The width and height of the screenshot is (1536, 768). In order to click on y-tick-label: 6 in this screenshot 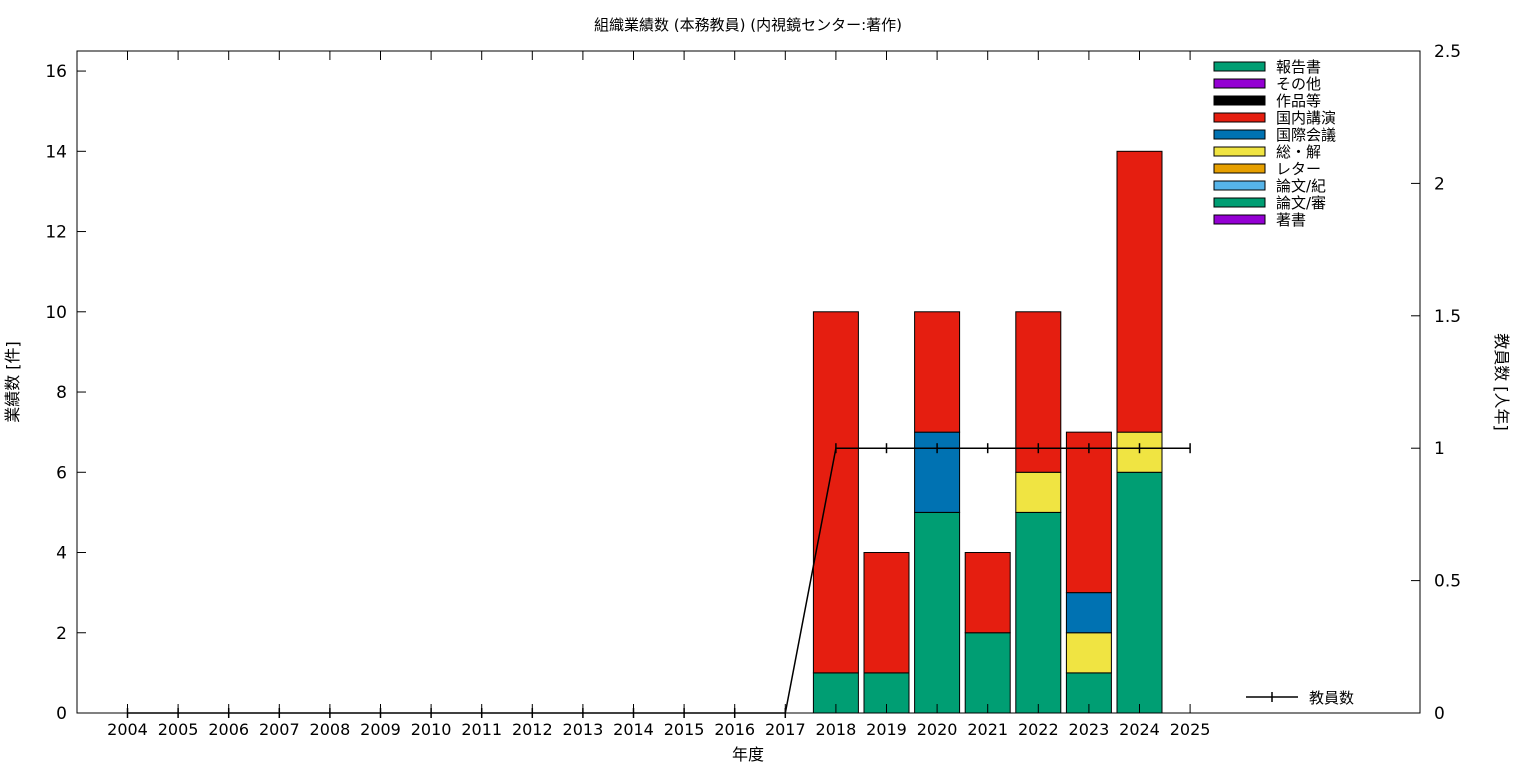, I will do `click(61, 473)`.